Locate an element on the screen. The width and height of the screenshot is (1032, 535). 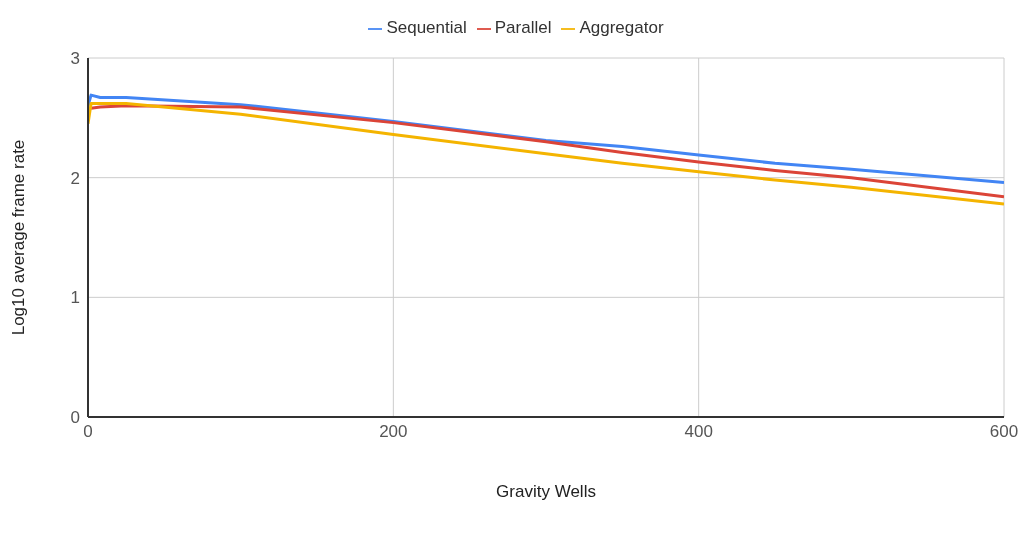
legend-label: Parallel is located at coordinates (523, 27).